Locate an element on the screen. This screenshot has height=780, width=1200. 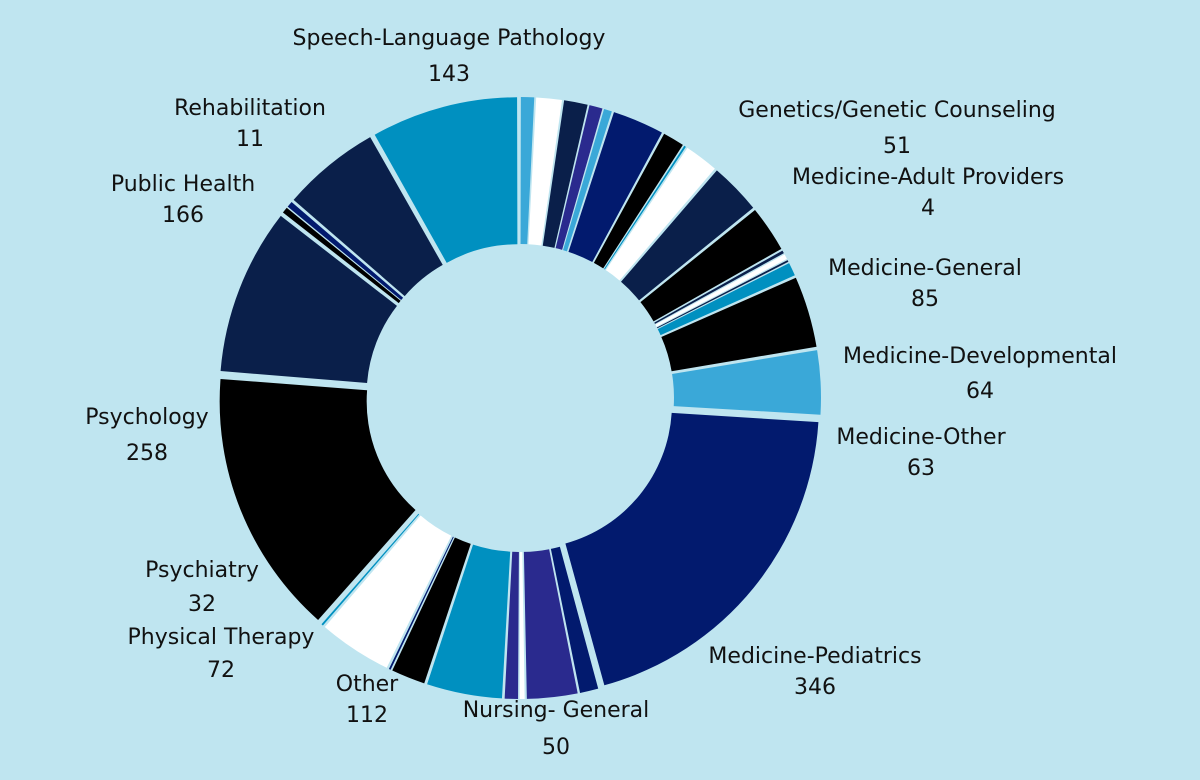
label-psychiatry: Psychiatry is located at coordinates (202, 570).